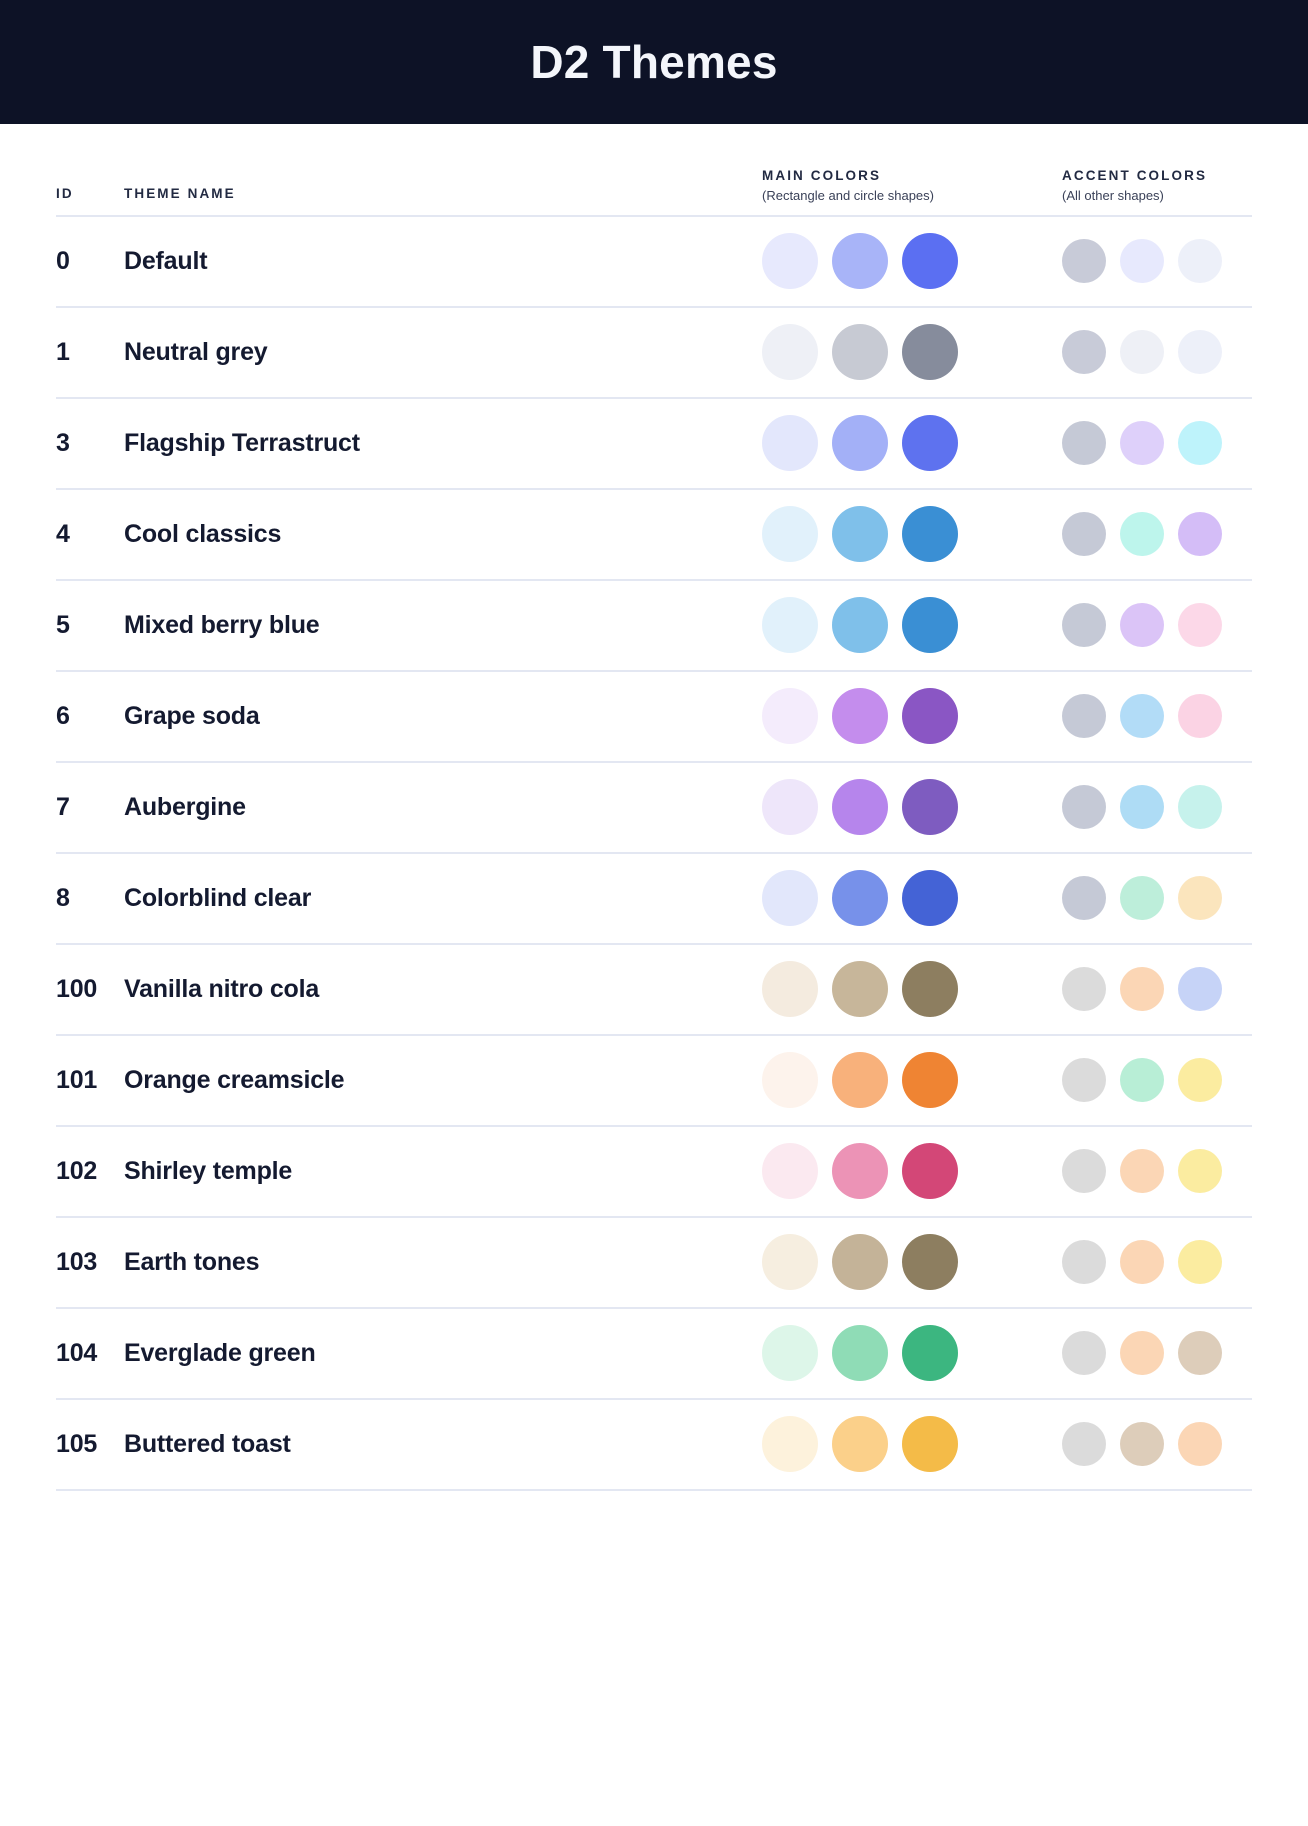 The width and height of the screenshot is (1308, 1826). Describe the element at coordinates (654, 626) in the screenshot. I see `table-row: 5 Mixed berry blue` at that location.